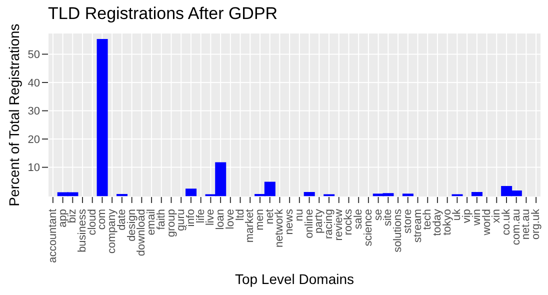  Describe the element at coordinates (280, 228) in the screenshot. I see `x-tick-label: network` at that location.